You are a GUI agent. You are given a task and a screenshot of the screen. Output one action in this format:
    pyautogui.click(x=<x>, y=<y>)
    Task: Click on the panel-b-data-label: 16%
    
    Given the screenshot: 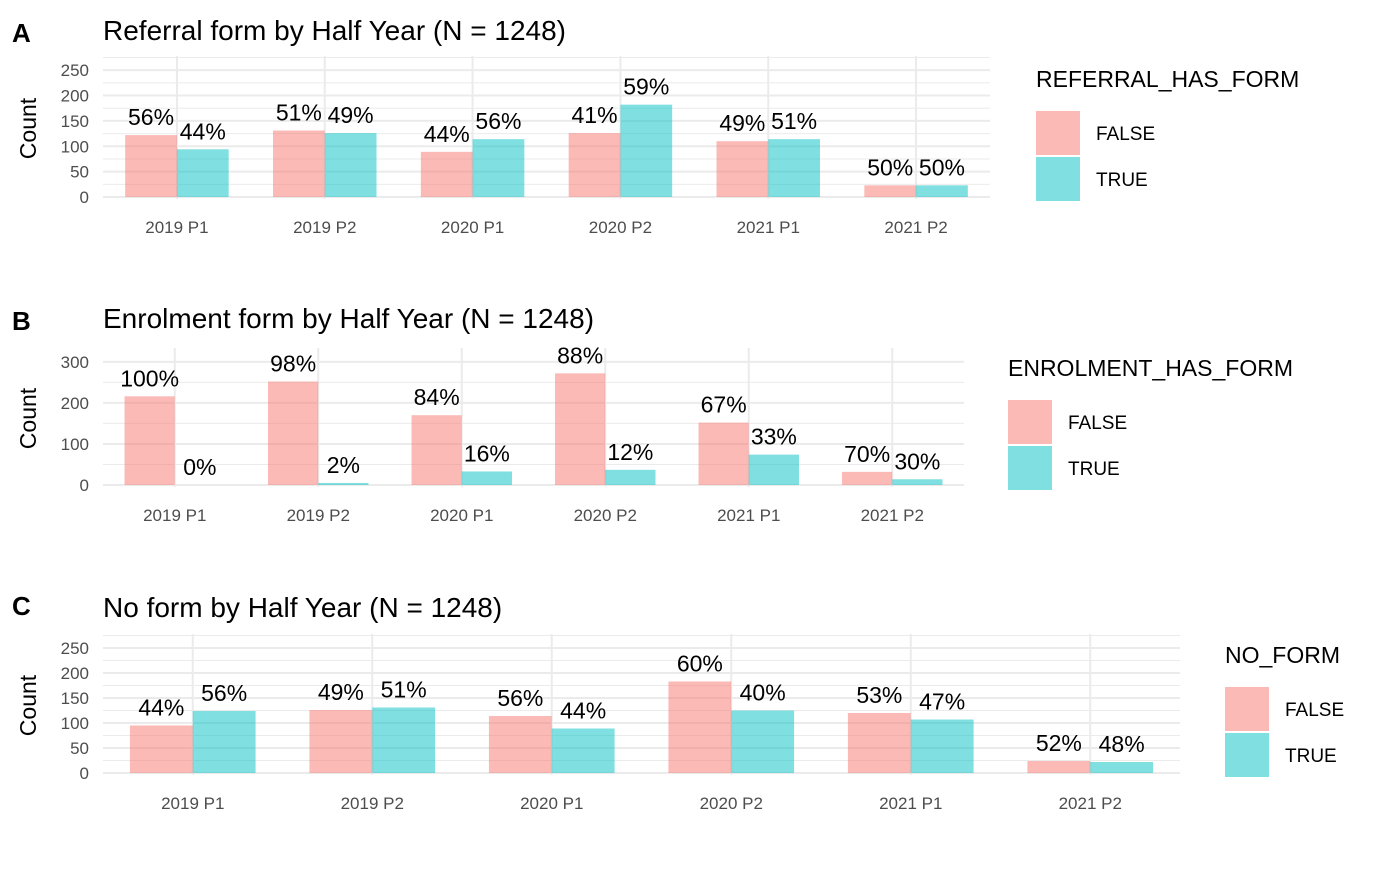 What is the action you would take?
    pyautogui.click(x=487, y=453)
    